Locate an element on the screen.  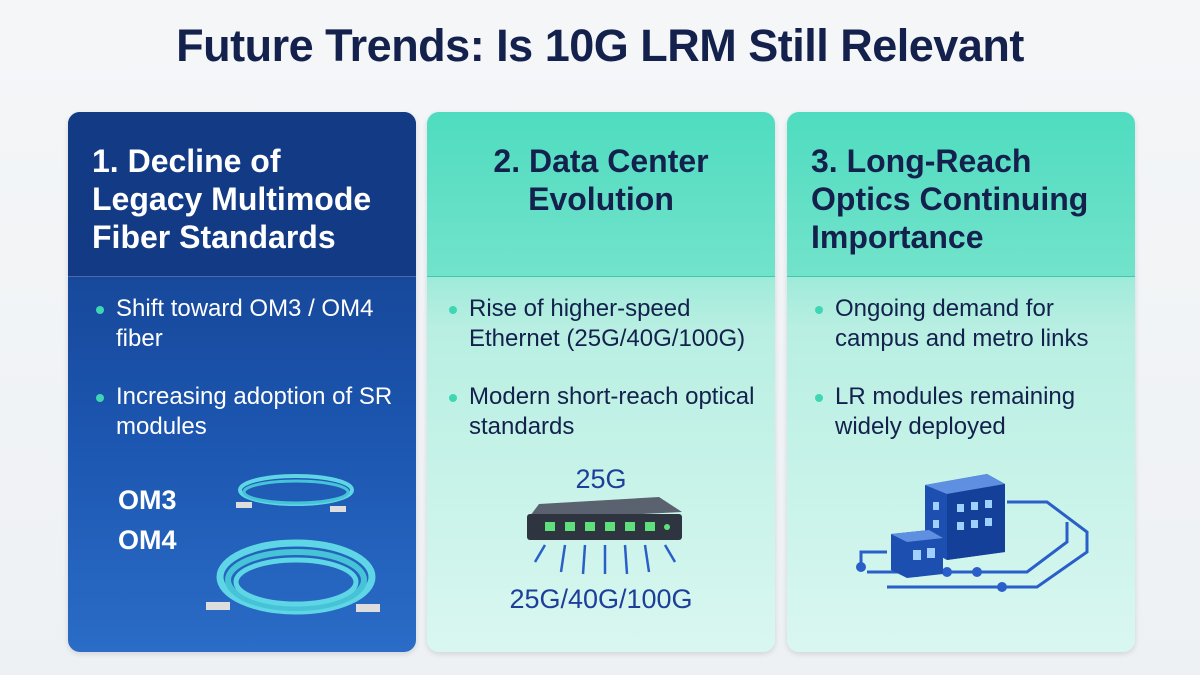
bullet: LR modules remaining widely deployed is located at coordinates (967, 412).